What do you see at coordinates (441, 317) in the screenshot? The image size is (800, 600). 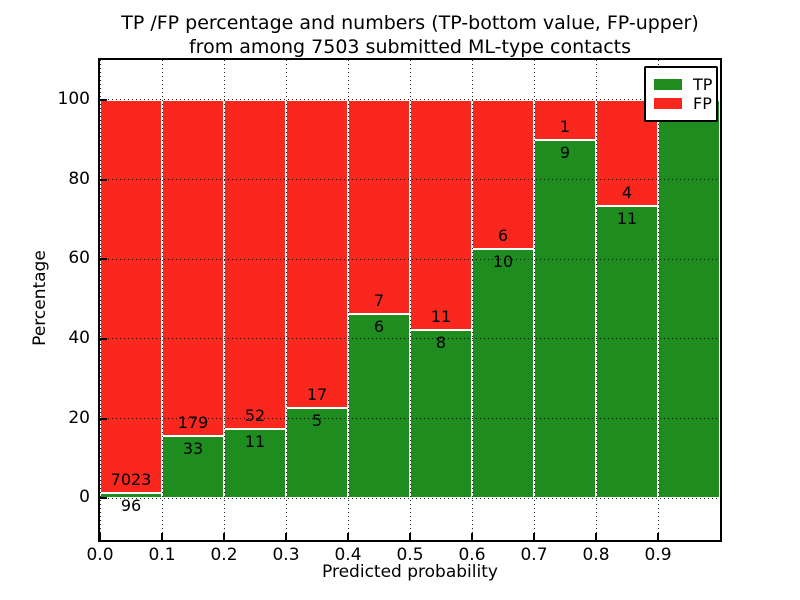 I see `bar-fp-count-label: 11` at bounding box center [441, 317].